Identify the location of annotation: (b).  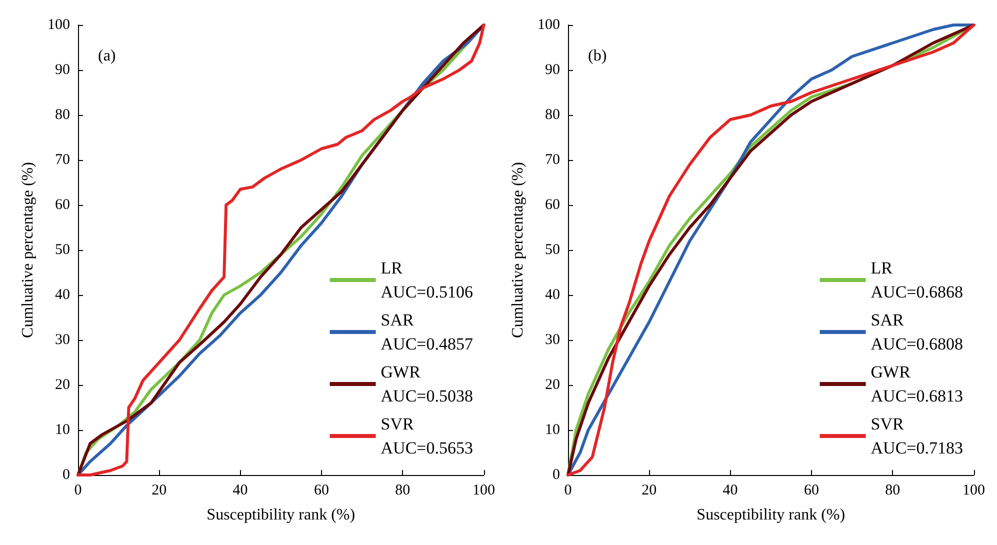
(597, 56).